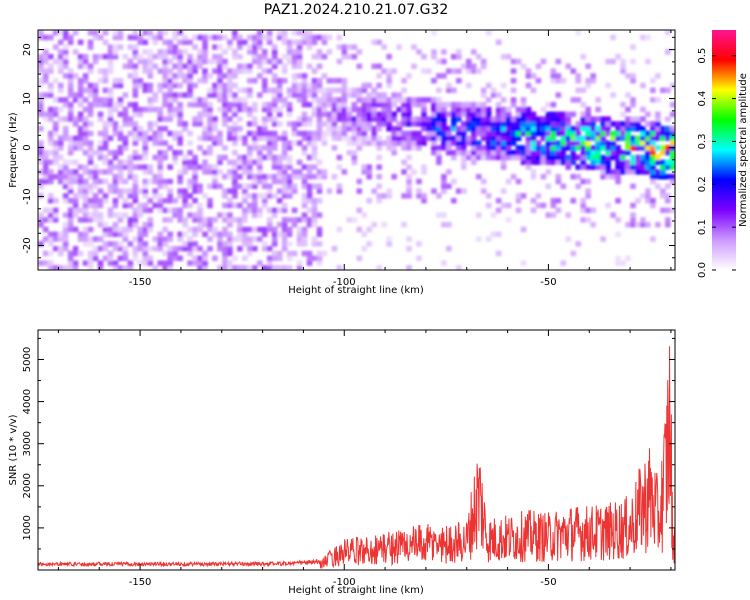 Image resolution: width=750 pixels, height=600 pixels. What do you see at coordinates (27, 527) in the screenshot?
I see `snr-y-tick-label: 1000` at bounding box center [27, 527].